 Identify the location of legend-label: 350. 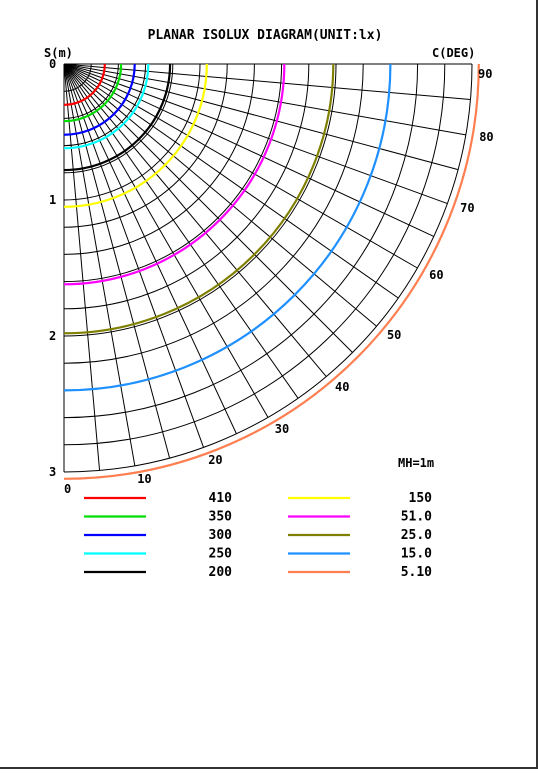
(221, 517).